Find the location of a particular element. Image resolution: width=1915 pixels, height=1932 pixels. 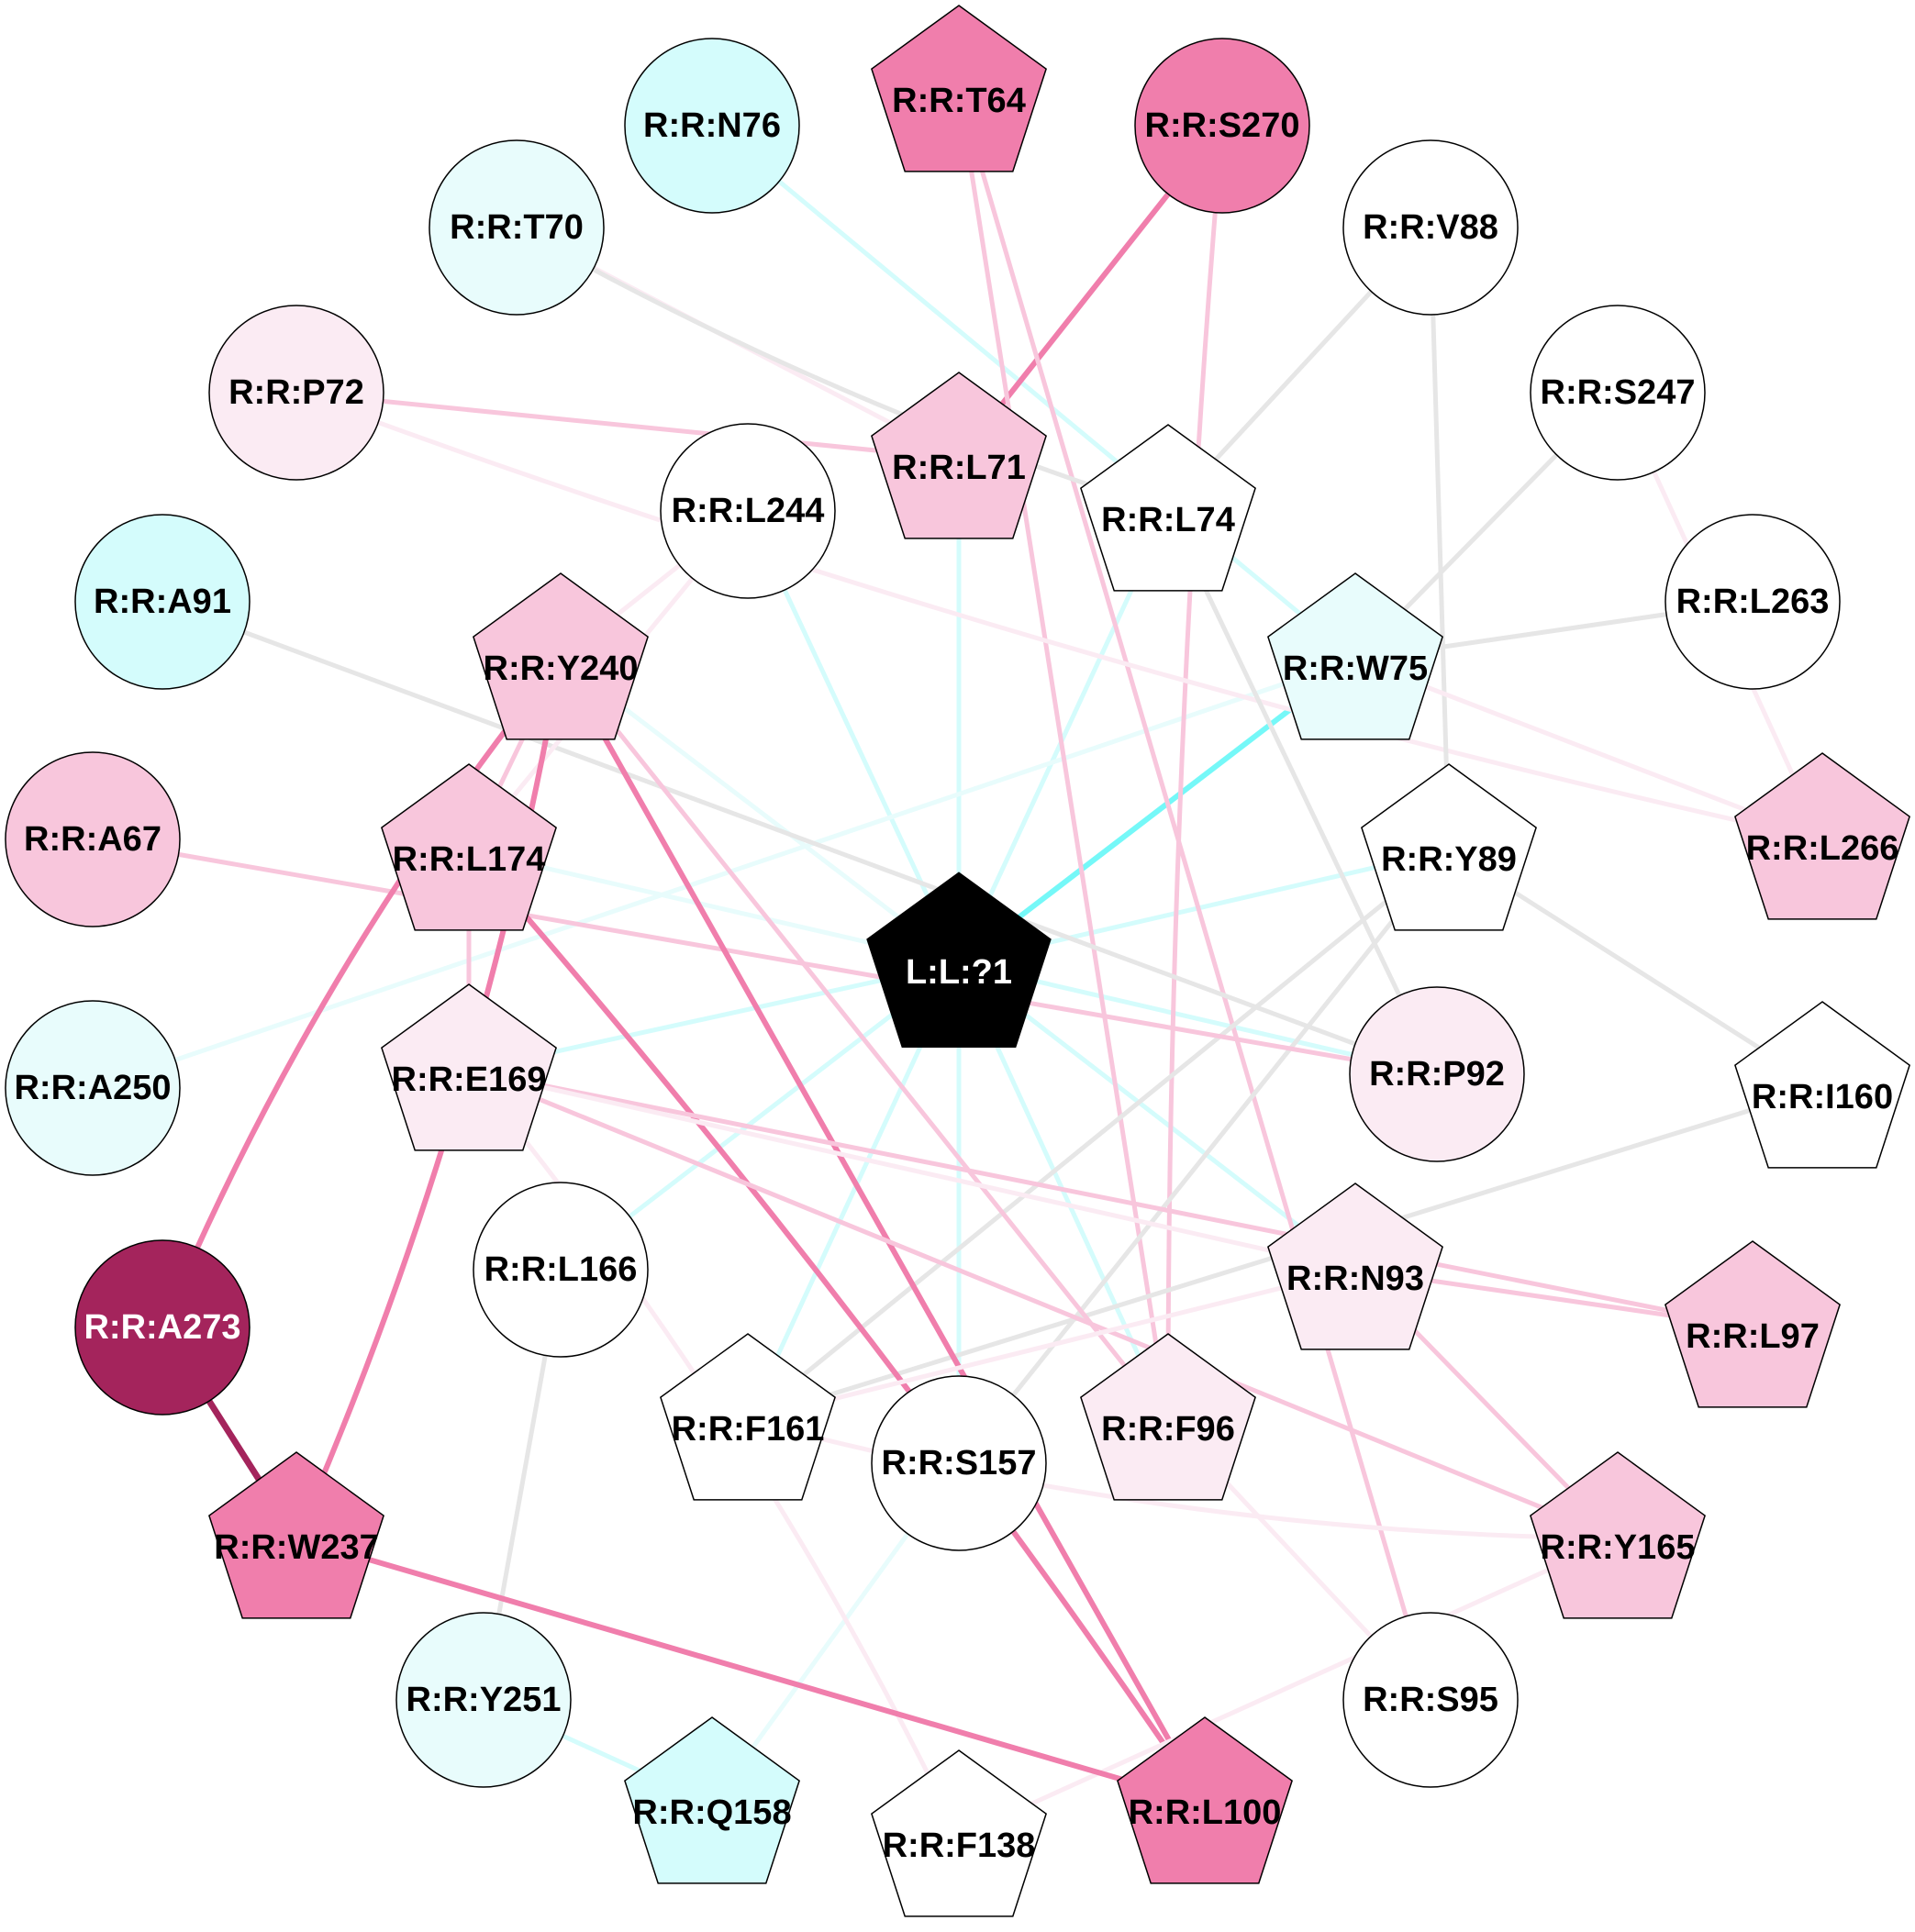

node-t70: R:R:T70 is located at coordinates (517, 227).